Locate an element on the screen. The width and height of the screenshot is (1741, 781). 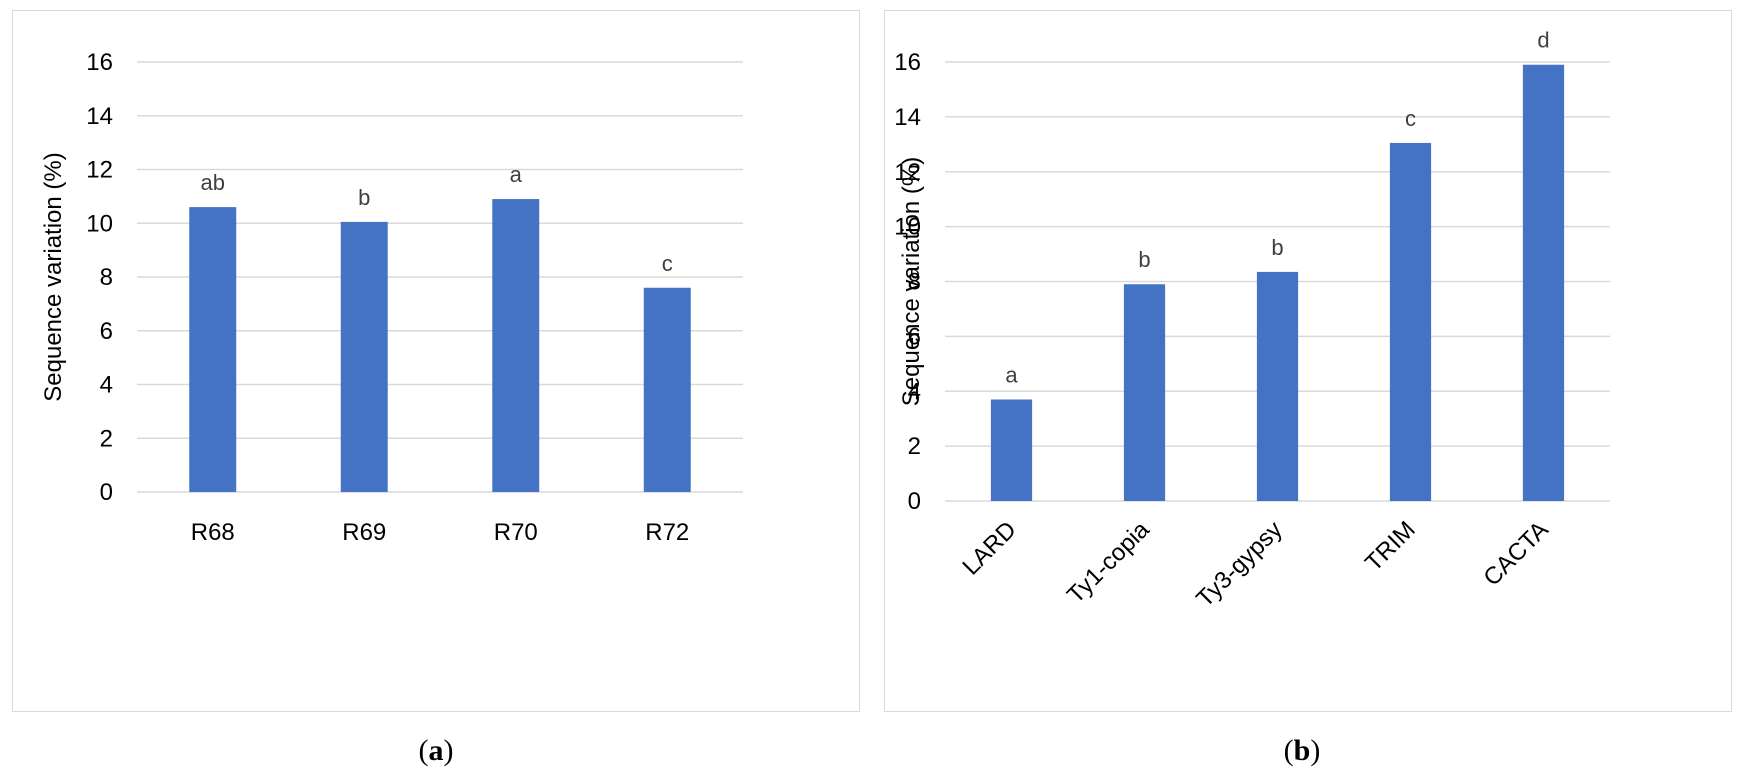
x-tick-label: TRIM is located at coordinates (1390, 546).